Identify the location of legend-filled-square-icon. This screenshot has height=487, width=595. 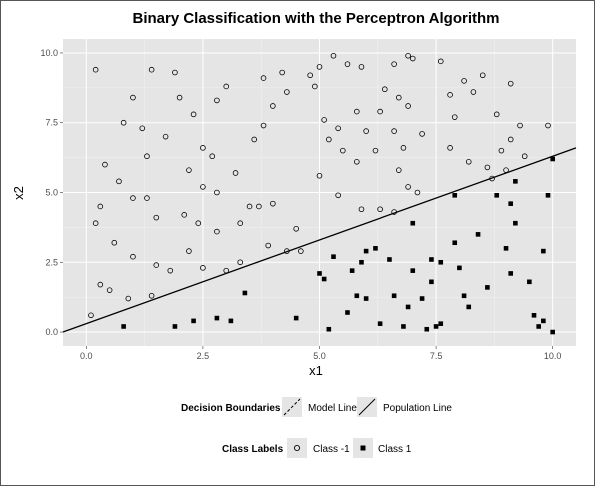
(363, 448).